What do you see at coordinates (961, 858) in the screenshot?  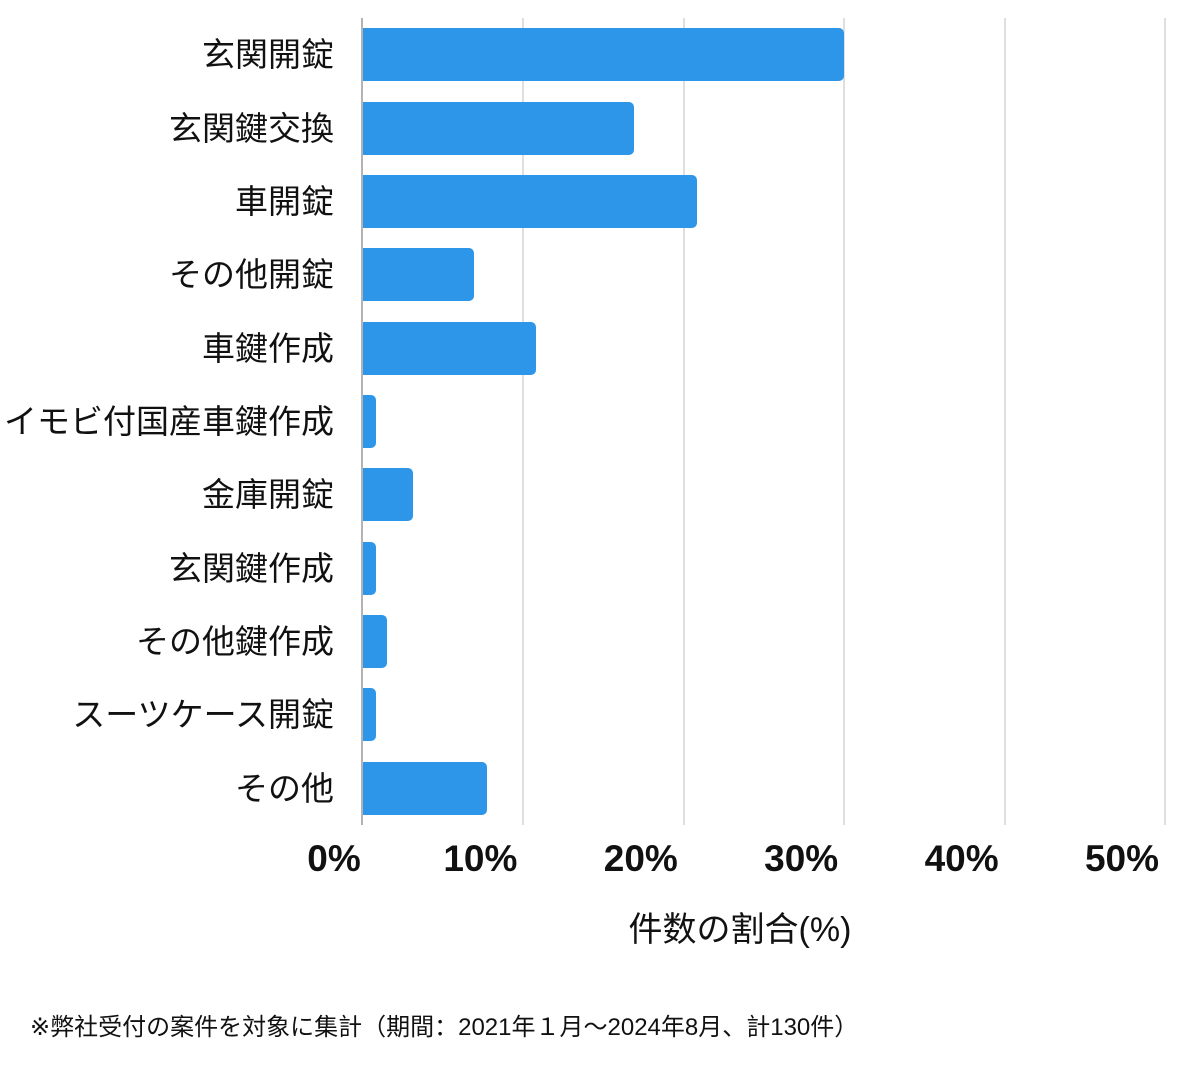 I see `x-tick-label: 40%` at bounding box center [961, 858].